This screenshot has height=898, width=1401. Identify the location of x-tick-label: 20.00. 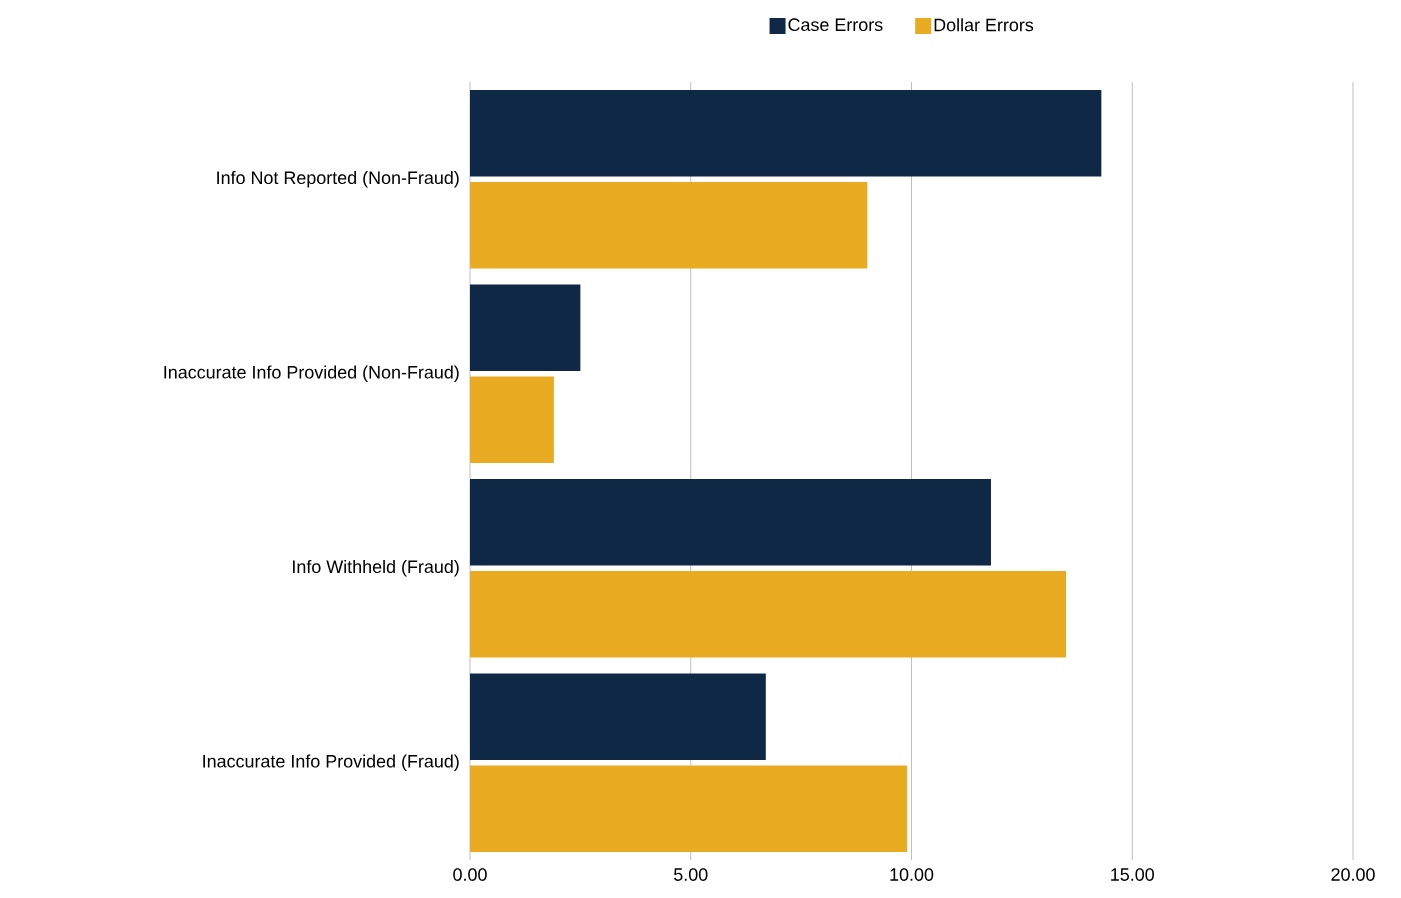
(1353, 874).